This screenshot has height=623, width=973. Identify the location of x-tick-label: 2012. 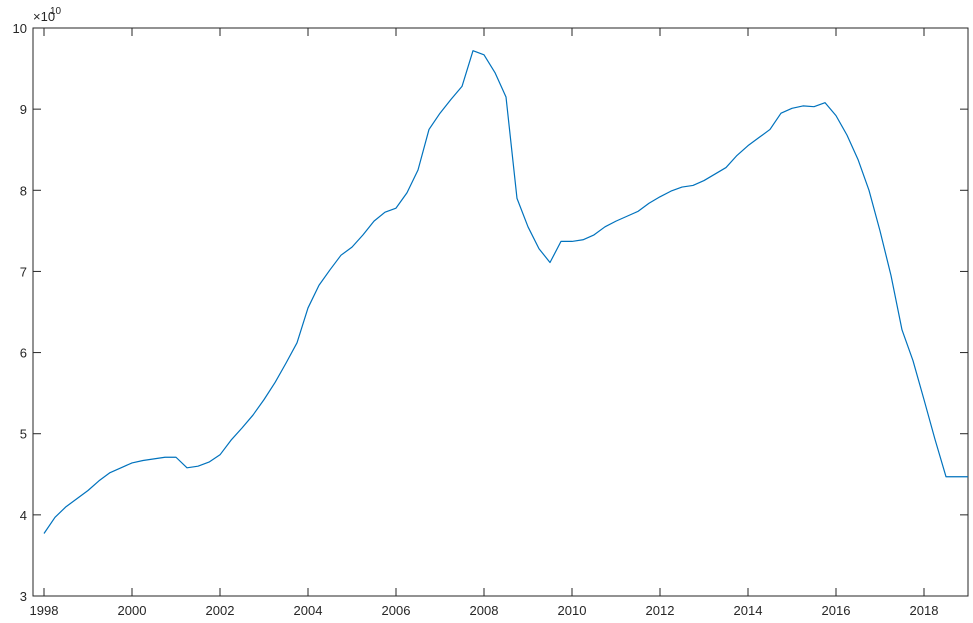
(660, 610).